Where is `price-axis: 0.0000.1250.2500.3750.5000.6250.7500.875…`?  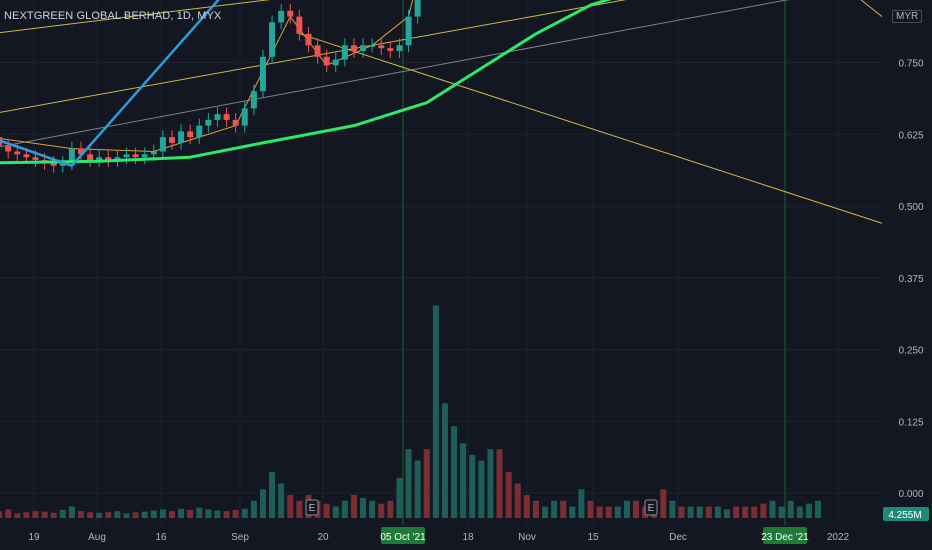 price-axis: 0.0000.1250.2500.3750.5000.6250.7500.875… is located at coordinates (907, 275).